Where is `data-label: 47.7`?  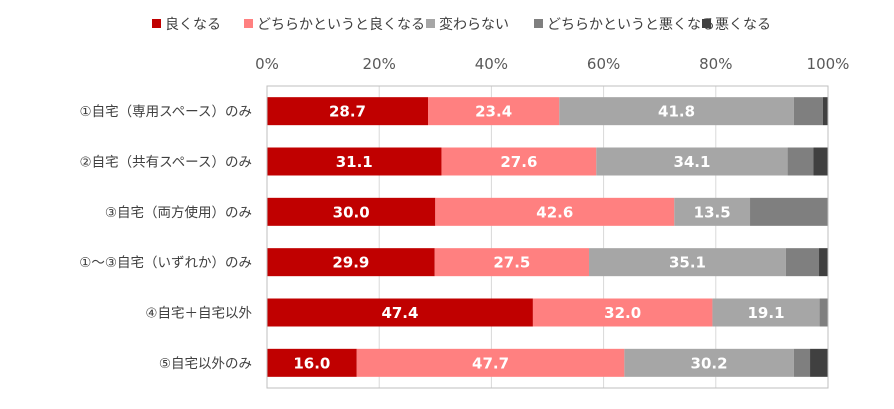
data-label: 47.7 is located at coordinates (490, 363).